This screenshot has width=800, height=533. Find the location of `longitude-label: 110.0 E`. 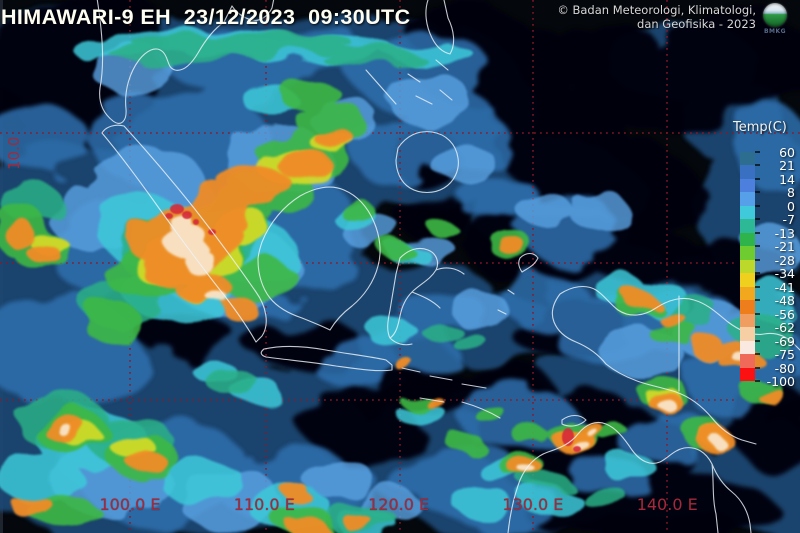

longitude-label: 110.0 E is located at coordinates (264, 504).